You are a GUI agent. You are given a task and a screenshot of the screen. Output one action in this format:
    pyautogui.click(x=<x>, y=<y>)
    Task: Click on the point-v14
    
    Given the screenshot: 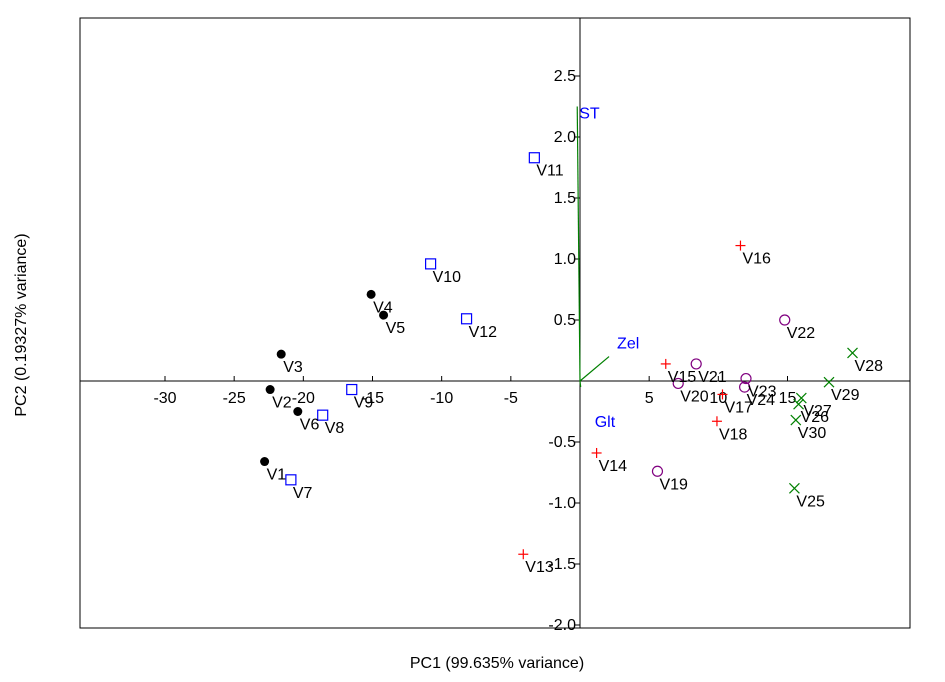 What is the action you would take?
    pyautogui.click(x=596, y=452)
    